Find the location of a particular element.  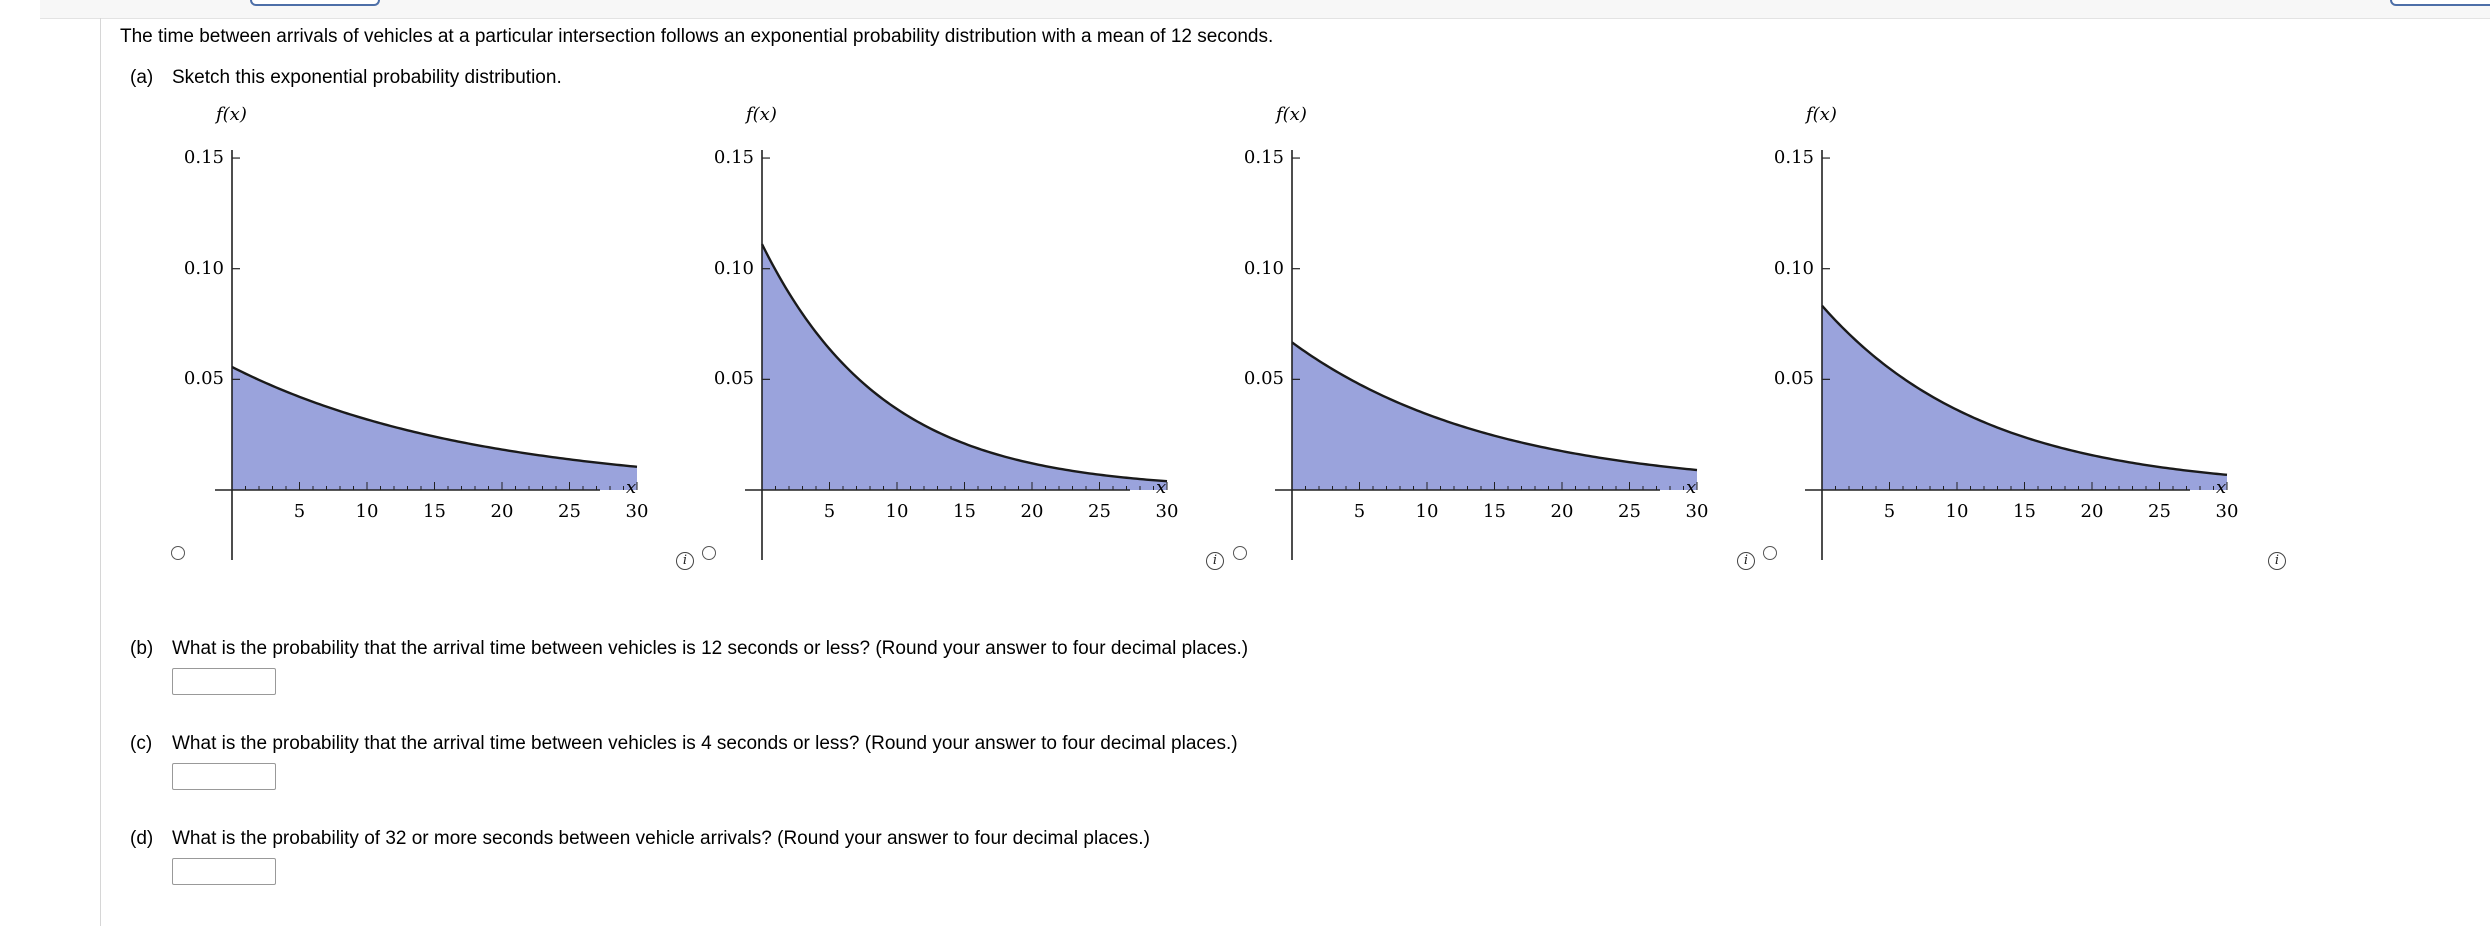

graph-option-3: 0.15 0.10 0.05 5 10 15 20 25 30 f(x) x is located at coordinates (1469, 335).